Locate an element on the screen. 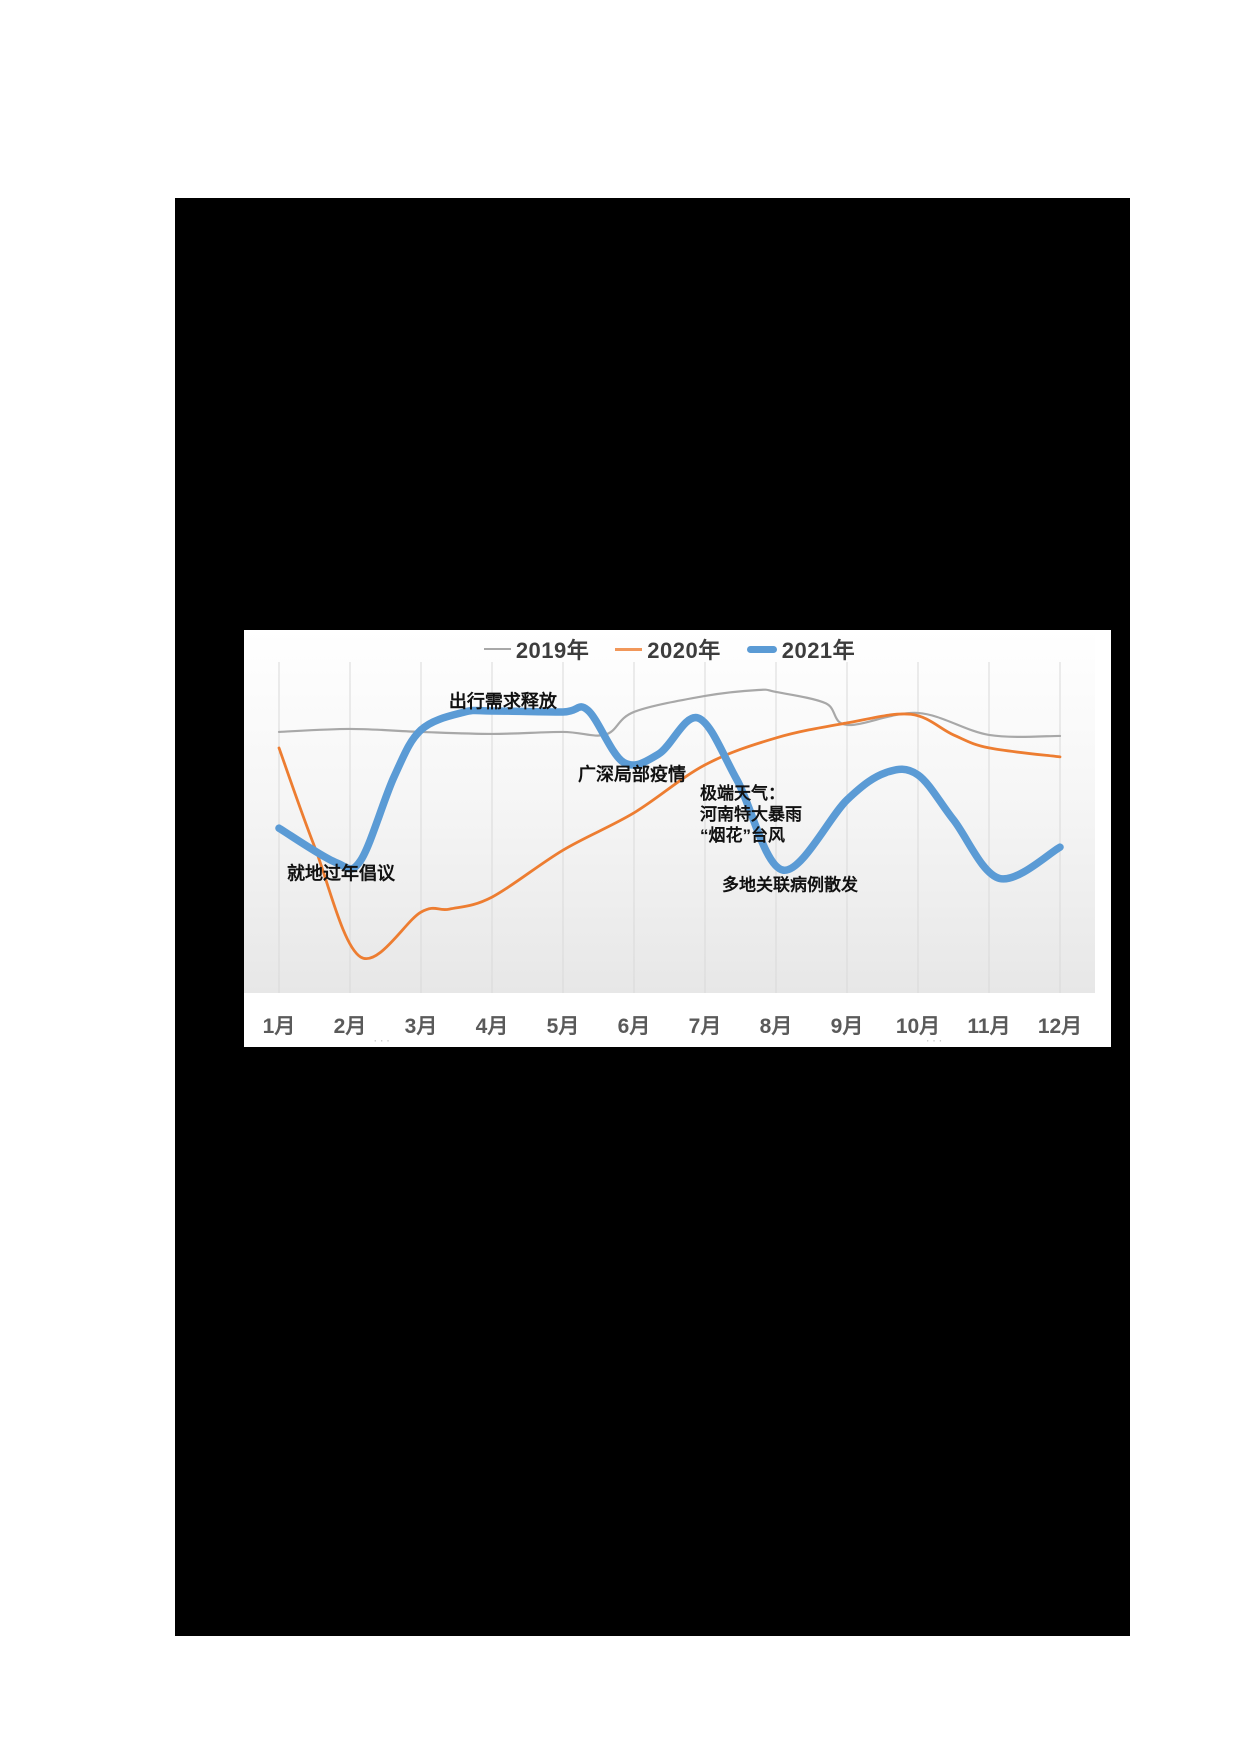 The height and width of the screenshot is (1754, 1240). x-axis-label: 1月 is located at coordinates (279, 1026).